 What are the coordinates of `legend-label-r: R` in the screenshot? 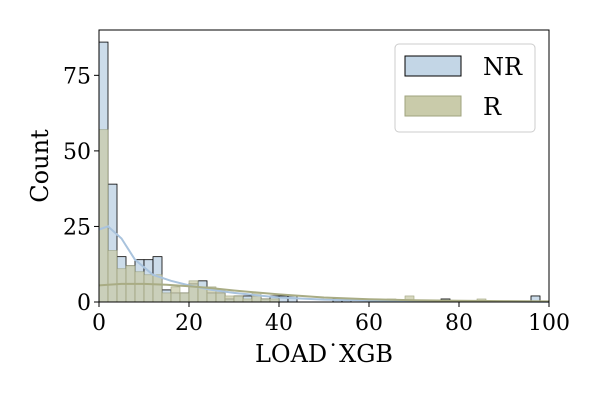 It's located at (492, 107).